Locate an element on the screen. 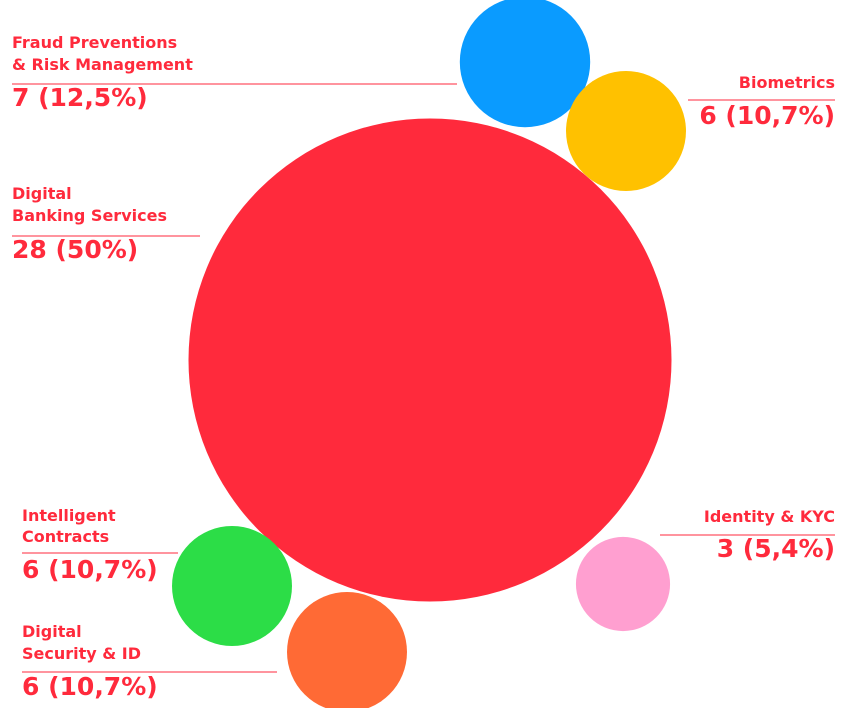 This screenshot has width=851, height=708. bubble-label: Fraud Preventions is located at coordinates (94, 42).